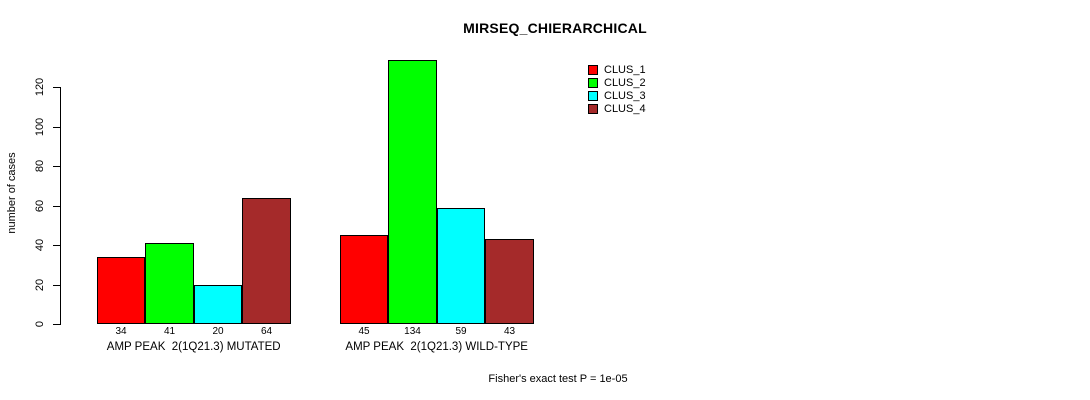 This screenshot has width=1090, height=400. I want to click on bar-value-label: 34, so click(121, 331).